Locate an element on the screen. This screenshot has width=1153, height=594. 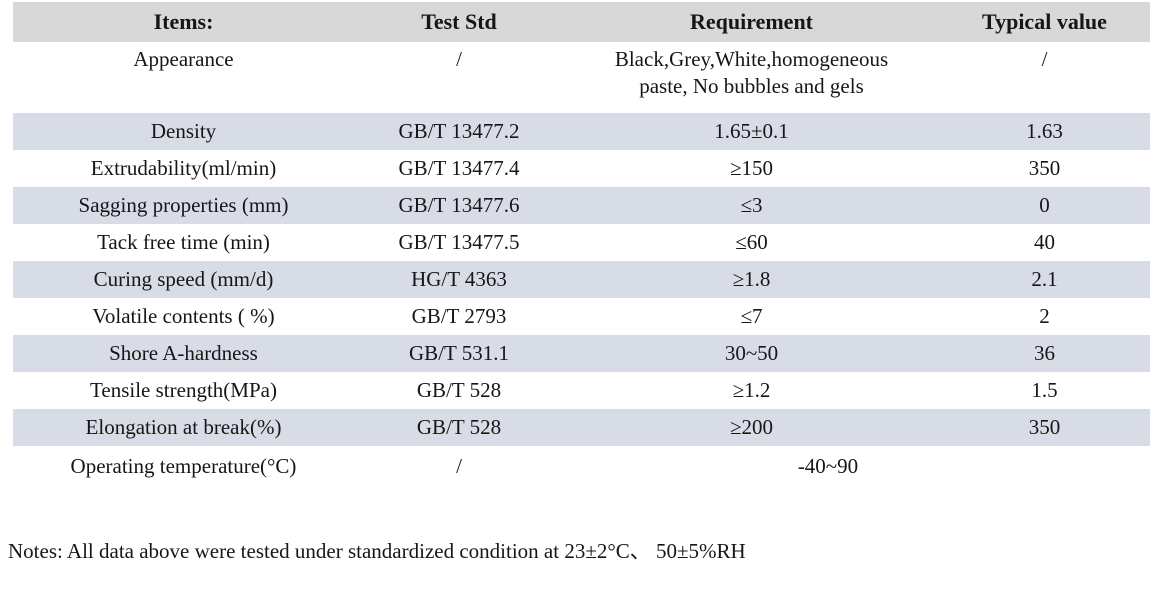
cell: Curing speed (mm/d) is located at coordinates (183, 279).